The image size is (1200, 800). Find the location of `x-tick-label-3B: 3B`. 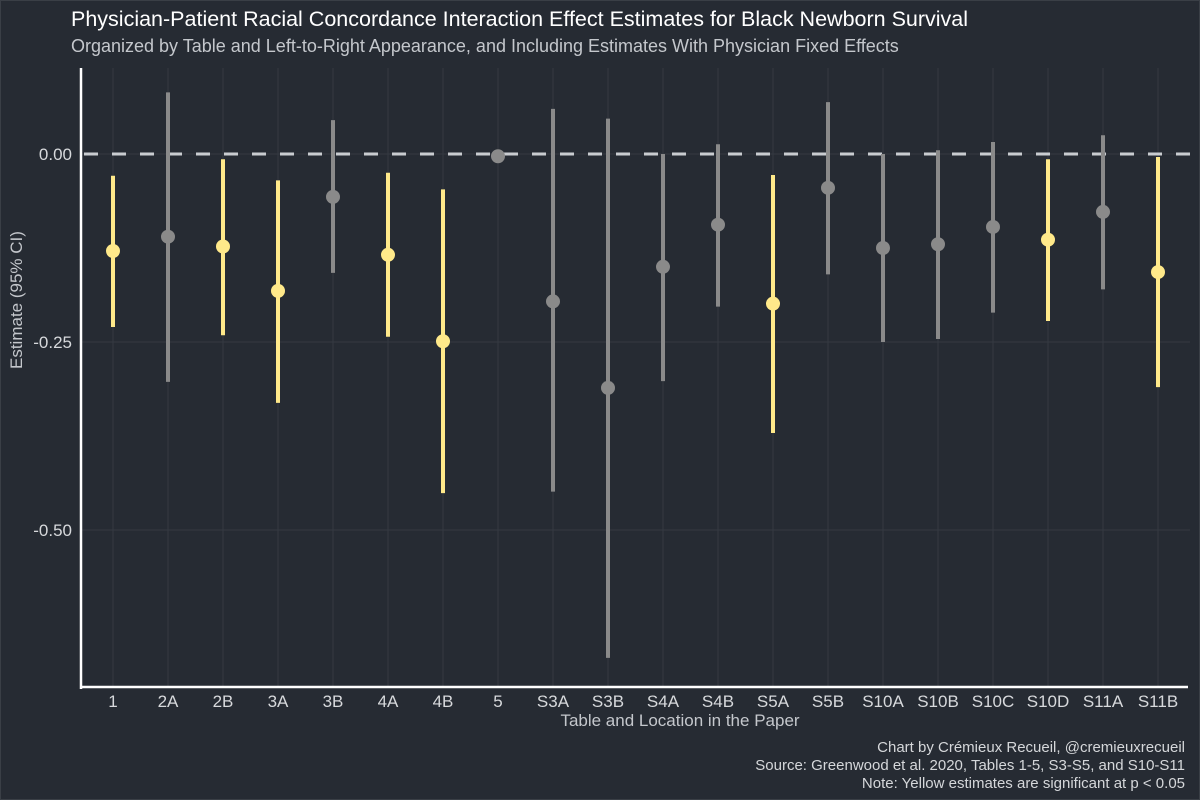

x-tick-label-3B: 3B is located at coordinates (333, 701).